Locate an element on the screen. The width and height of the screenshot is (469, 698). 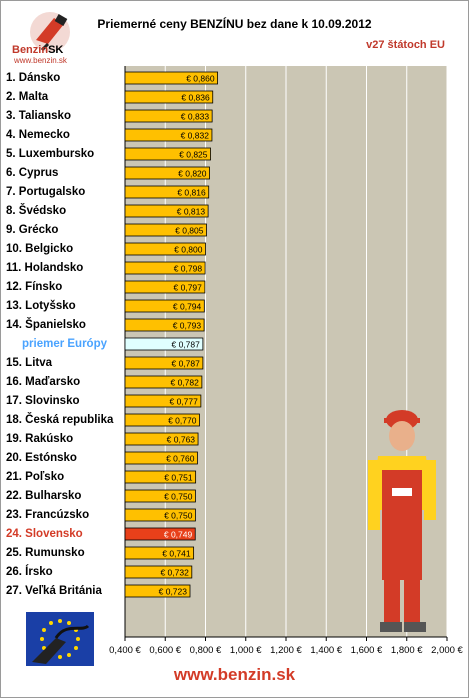
bar-value-label: € 0,832 is located at coordinates (195, 136).